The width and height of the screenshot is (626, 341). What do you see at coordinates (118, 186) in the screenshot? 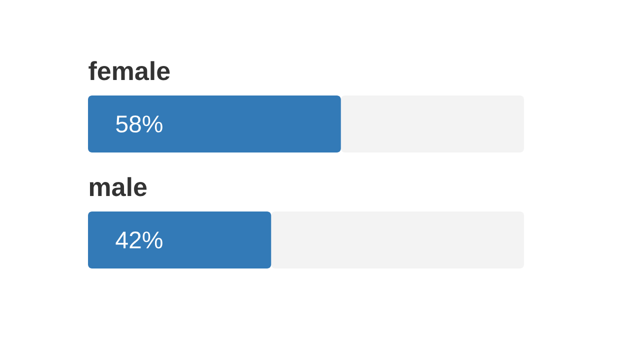
I see `y-tick-label: male` at bounding box center [118, 186].